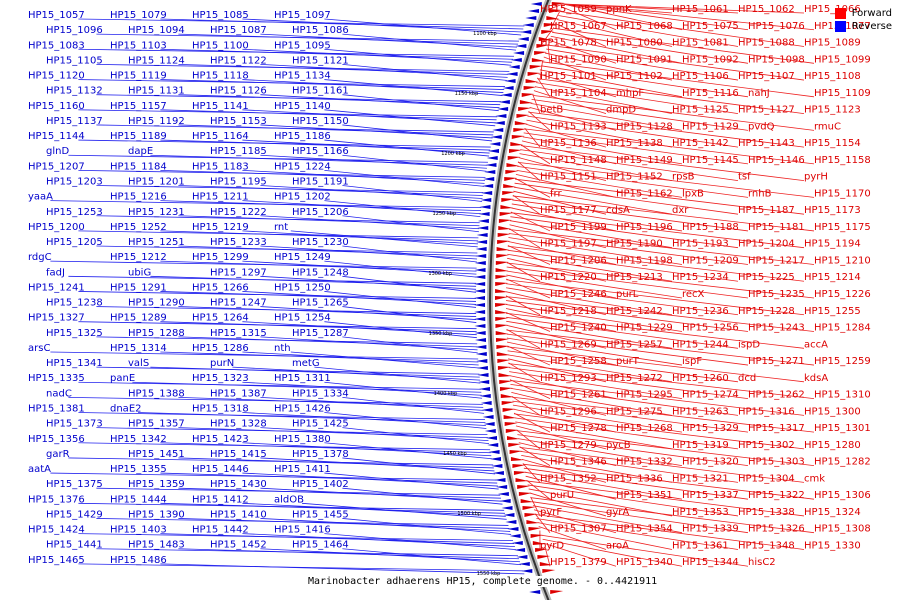 This screenshot has height=600, width=900. Describe the element at coordinates (238, 151) in the screenshot. I see `reverse-gene-label: HP15_1185` at that location.